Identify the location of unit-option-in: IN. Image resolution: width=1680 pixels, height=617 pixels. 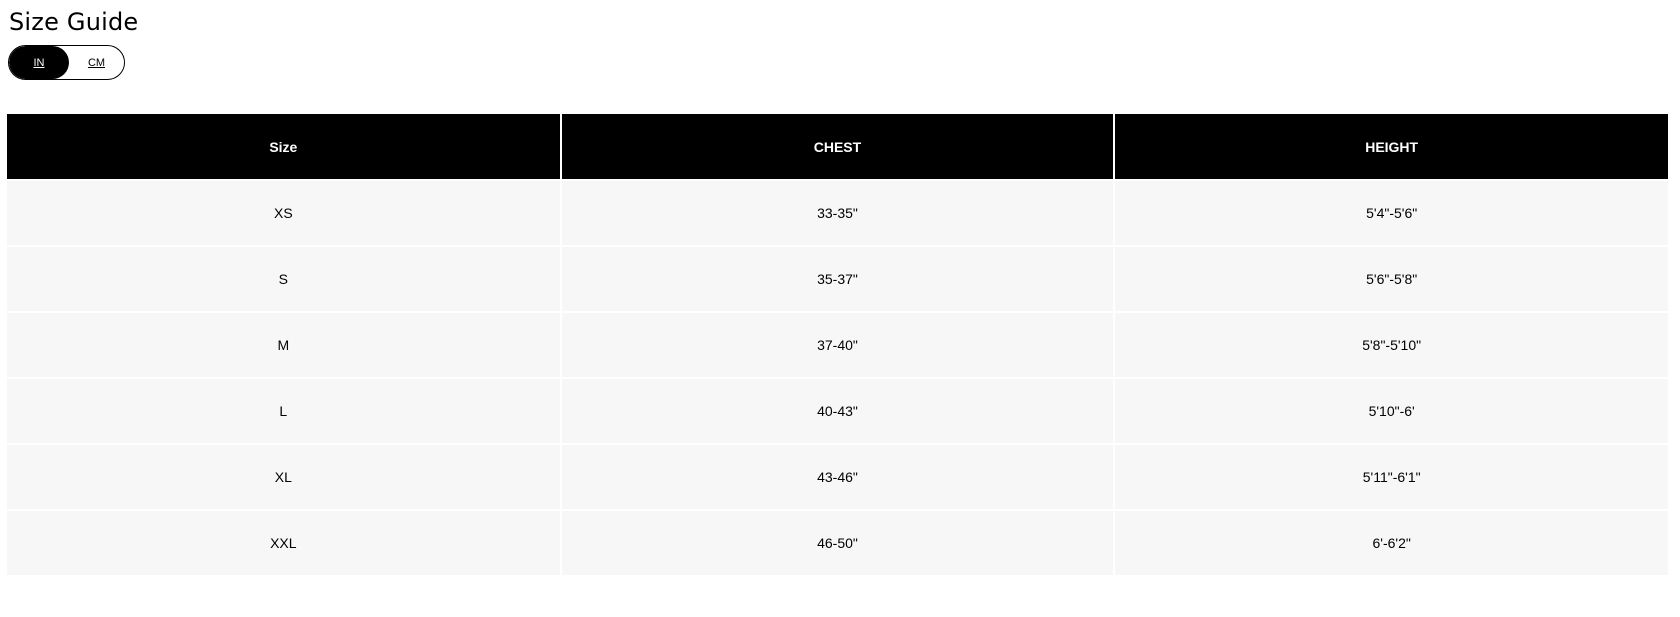
(39, 62).